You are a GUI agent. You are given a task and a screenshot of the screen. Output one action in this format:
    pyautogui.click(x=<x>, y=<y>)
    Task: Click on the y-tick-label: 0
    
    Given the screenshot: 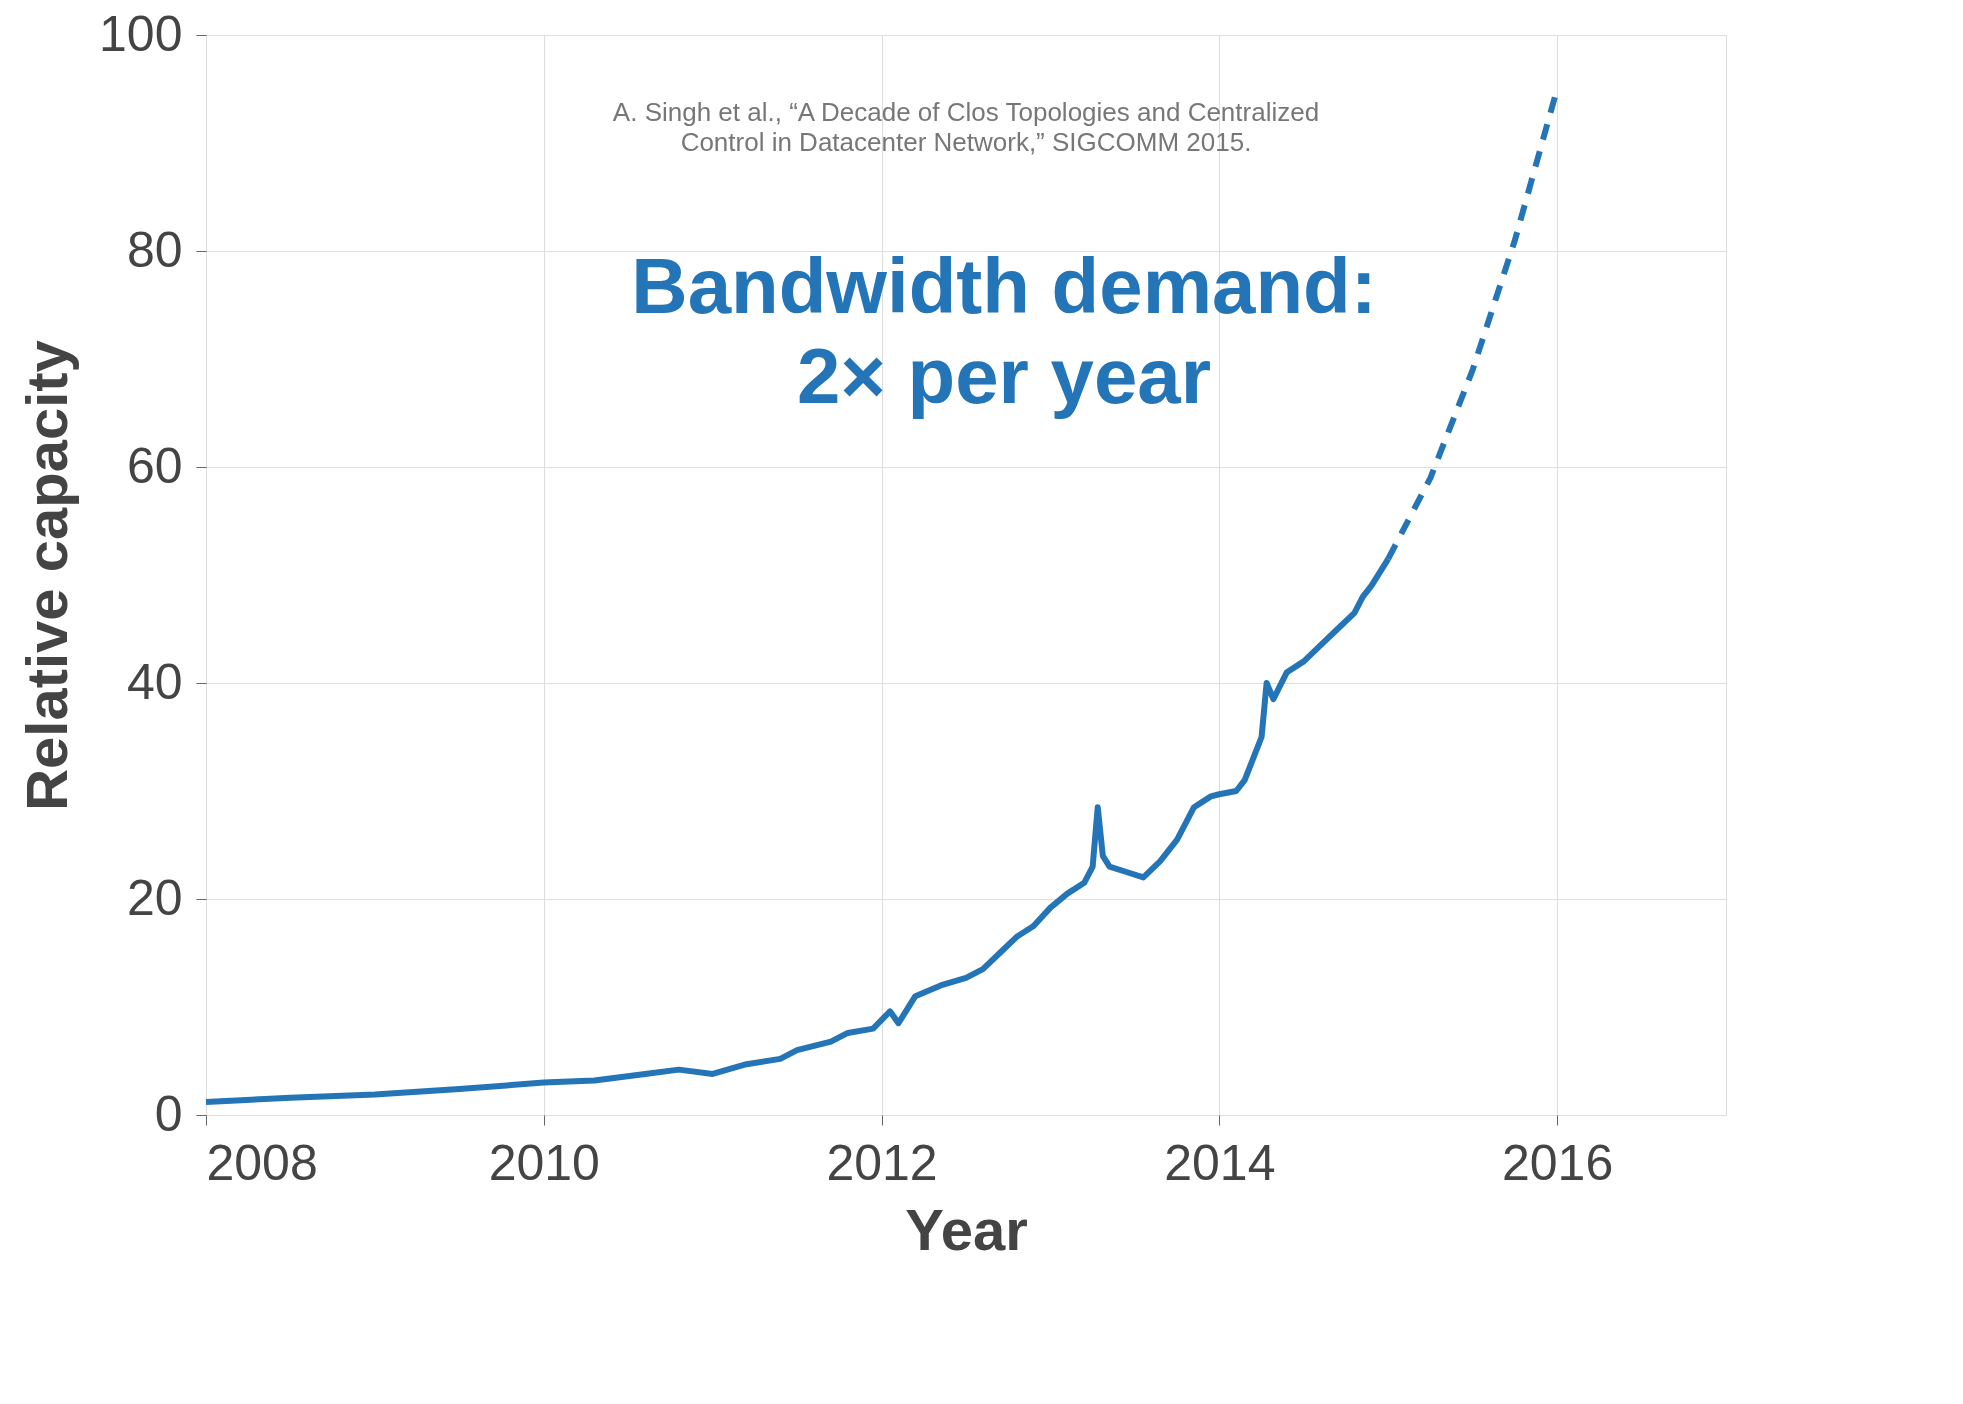 What is the action you would take?
    pyautogui.click(x=168, y=1113)
    